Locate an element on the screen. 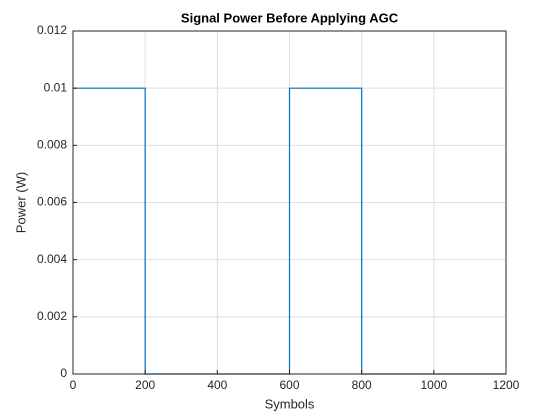 This screenshot has height=420, width=560. y-tick-label: 0.002 is located at coordinates (52, 316).